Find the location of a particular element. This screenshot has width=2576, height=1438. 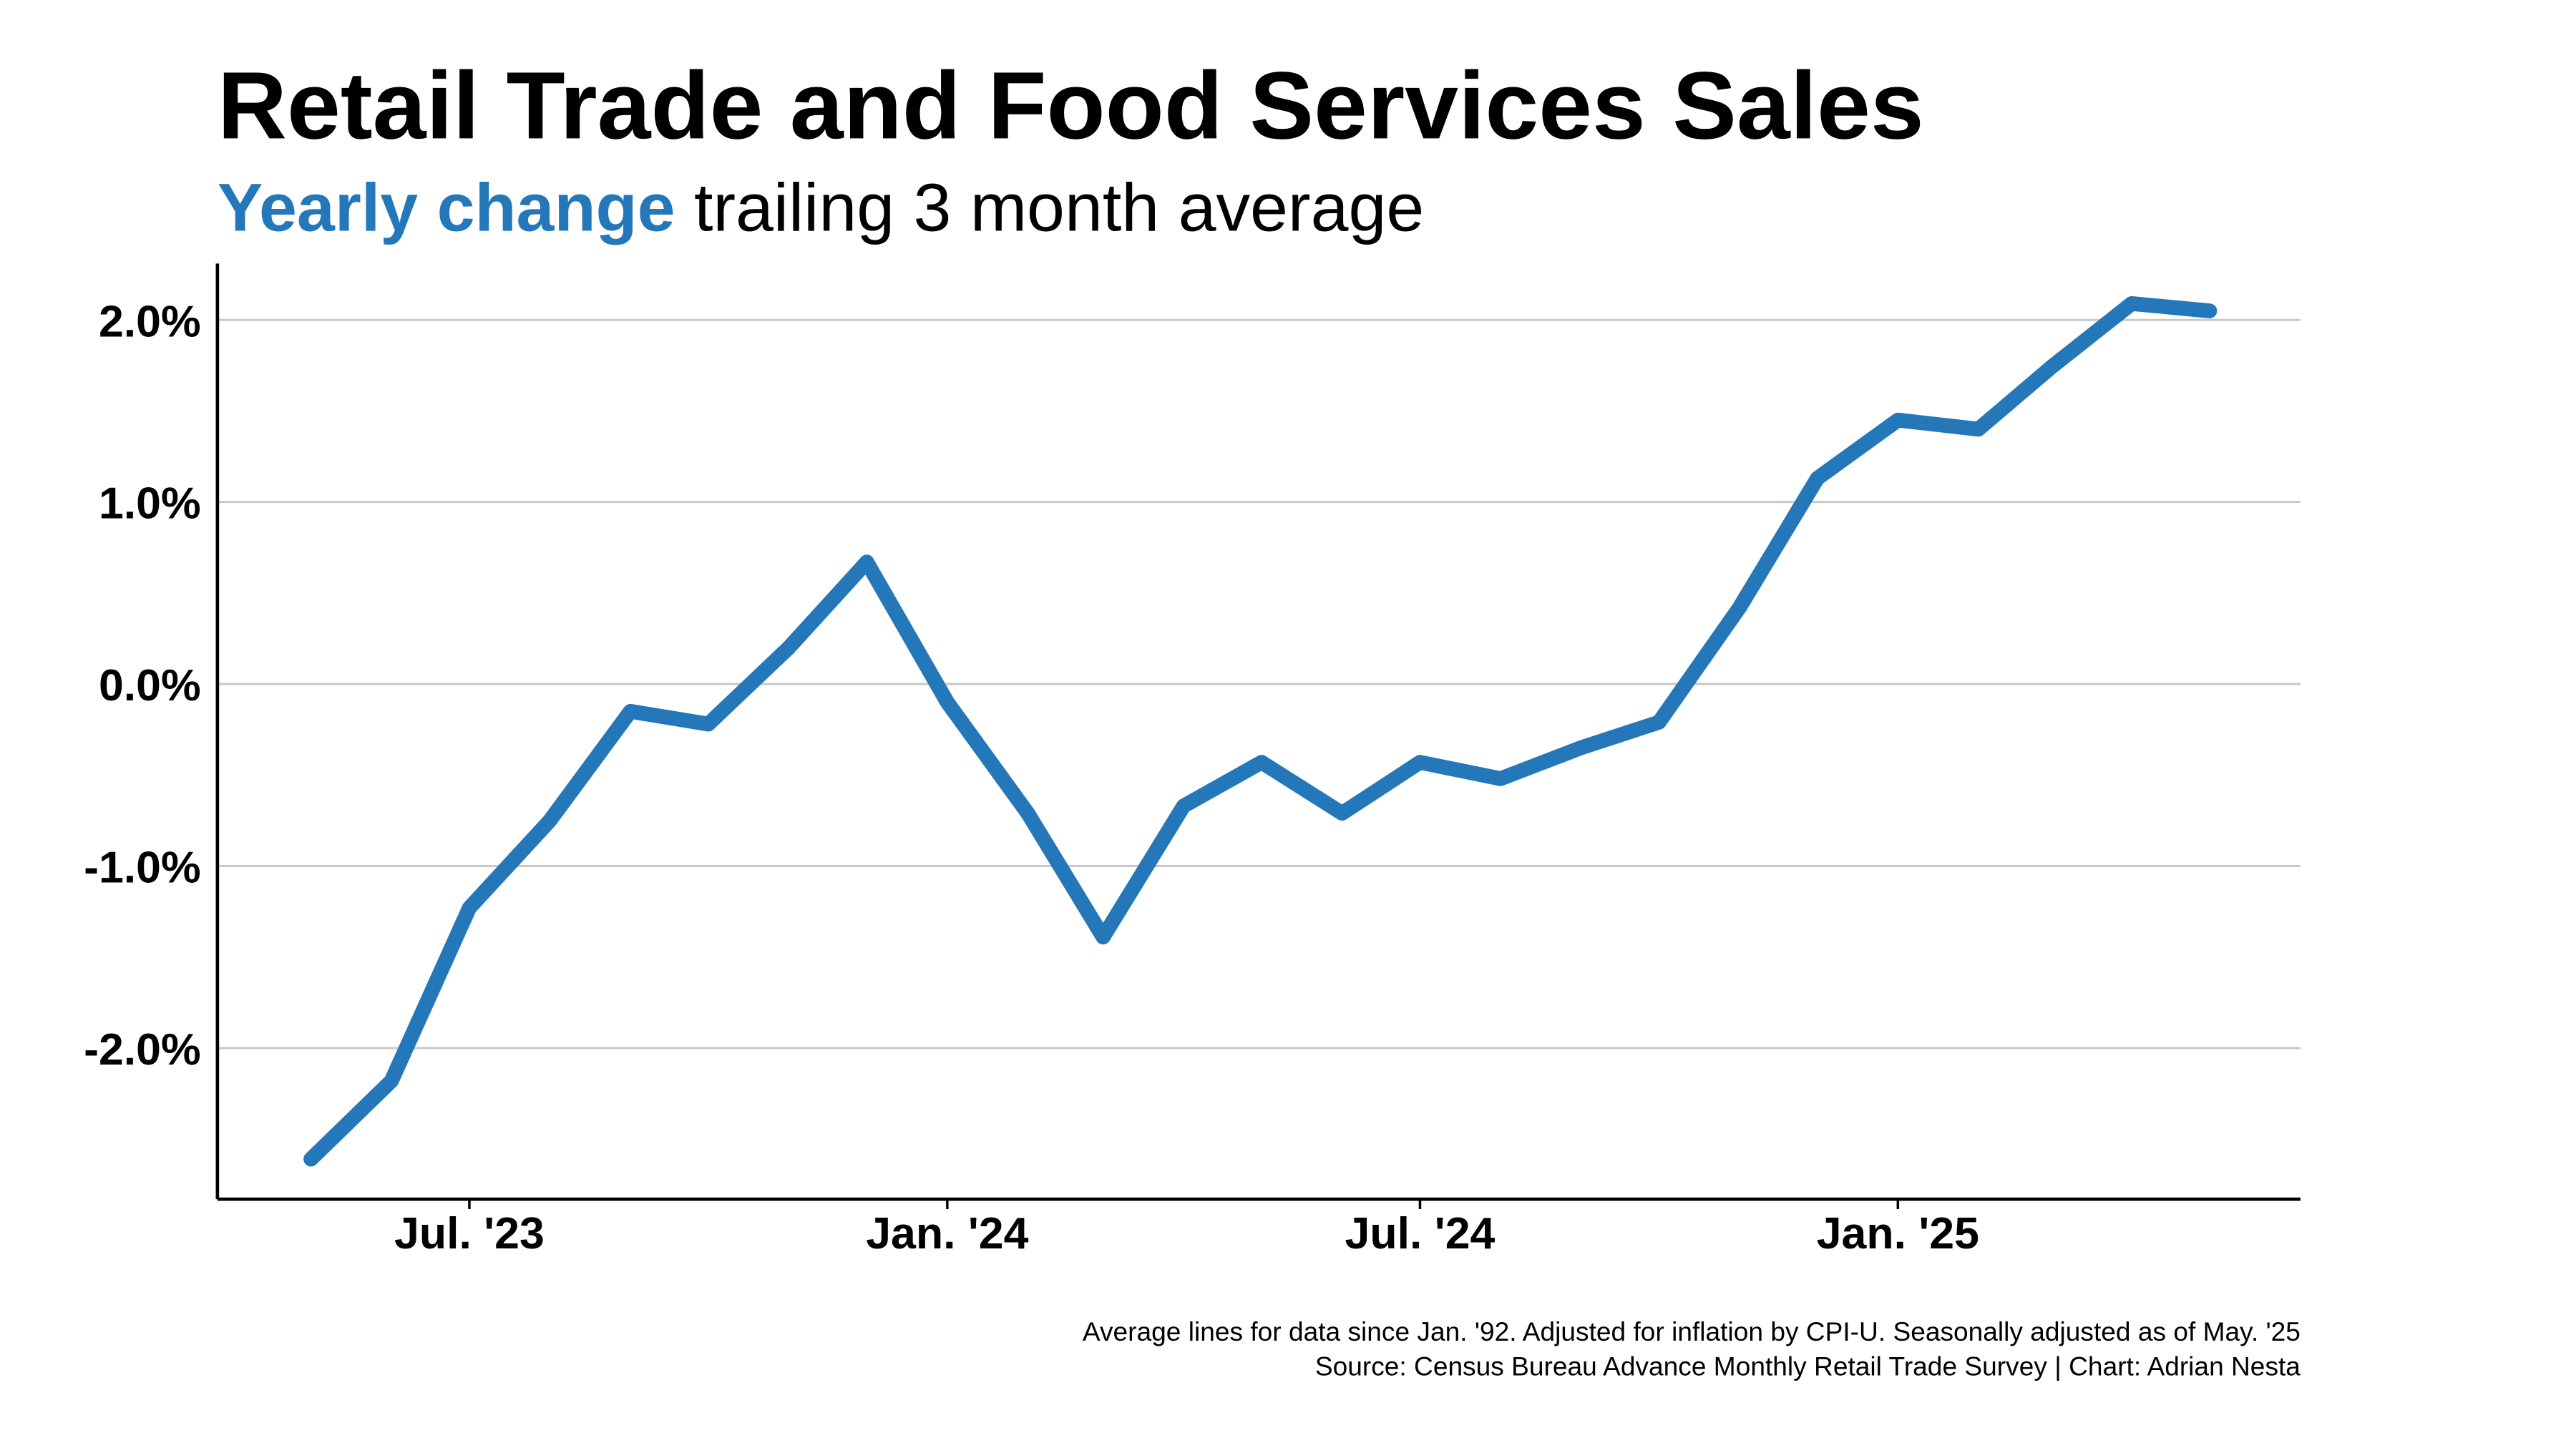

chart-title: Retail Trade and Food Services Sales is located at coordinates (1071, 106).